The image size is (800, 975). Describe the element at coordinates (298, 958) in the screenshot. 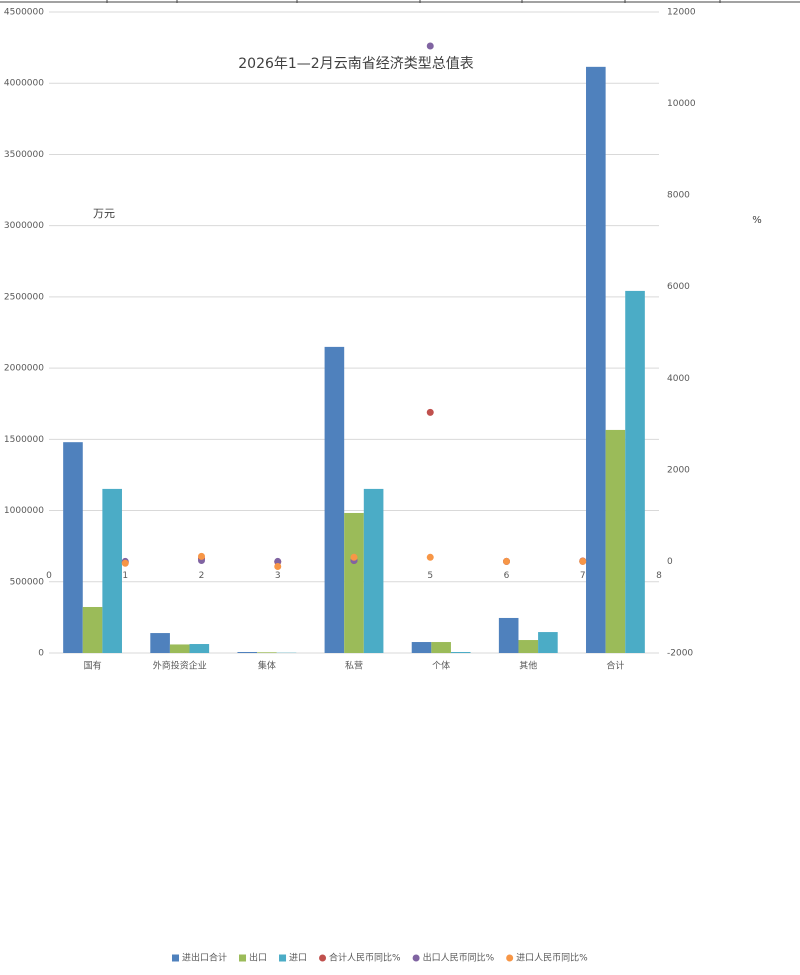

I see `legend-label: 进口` at that location.